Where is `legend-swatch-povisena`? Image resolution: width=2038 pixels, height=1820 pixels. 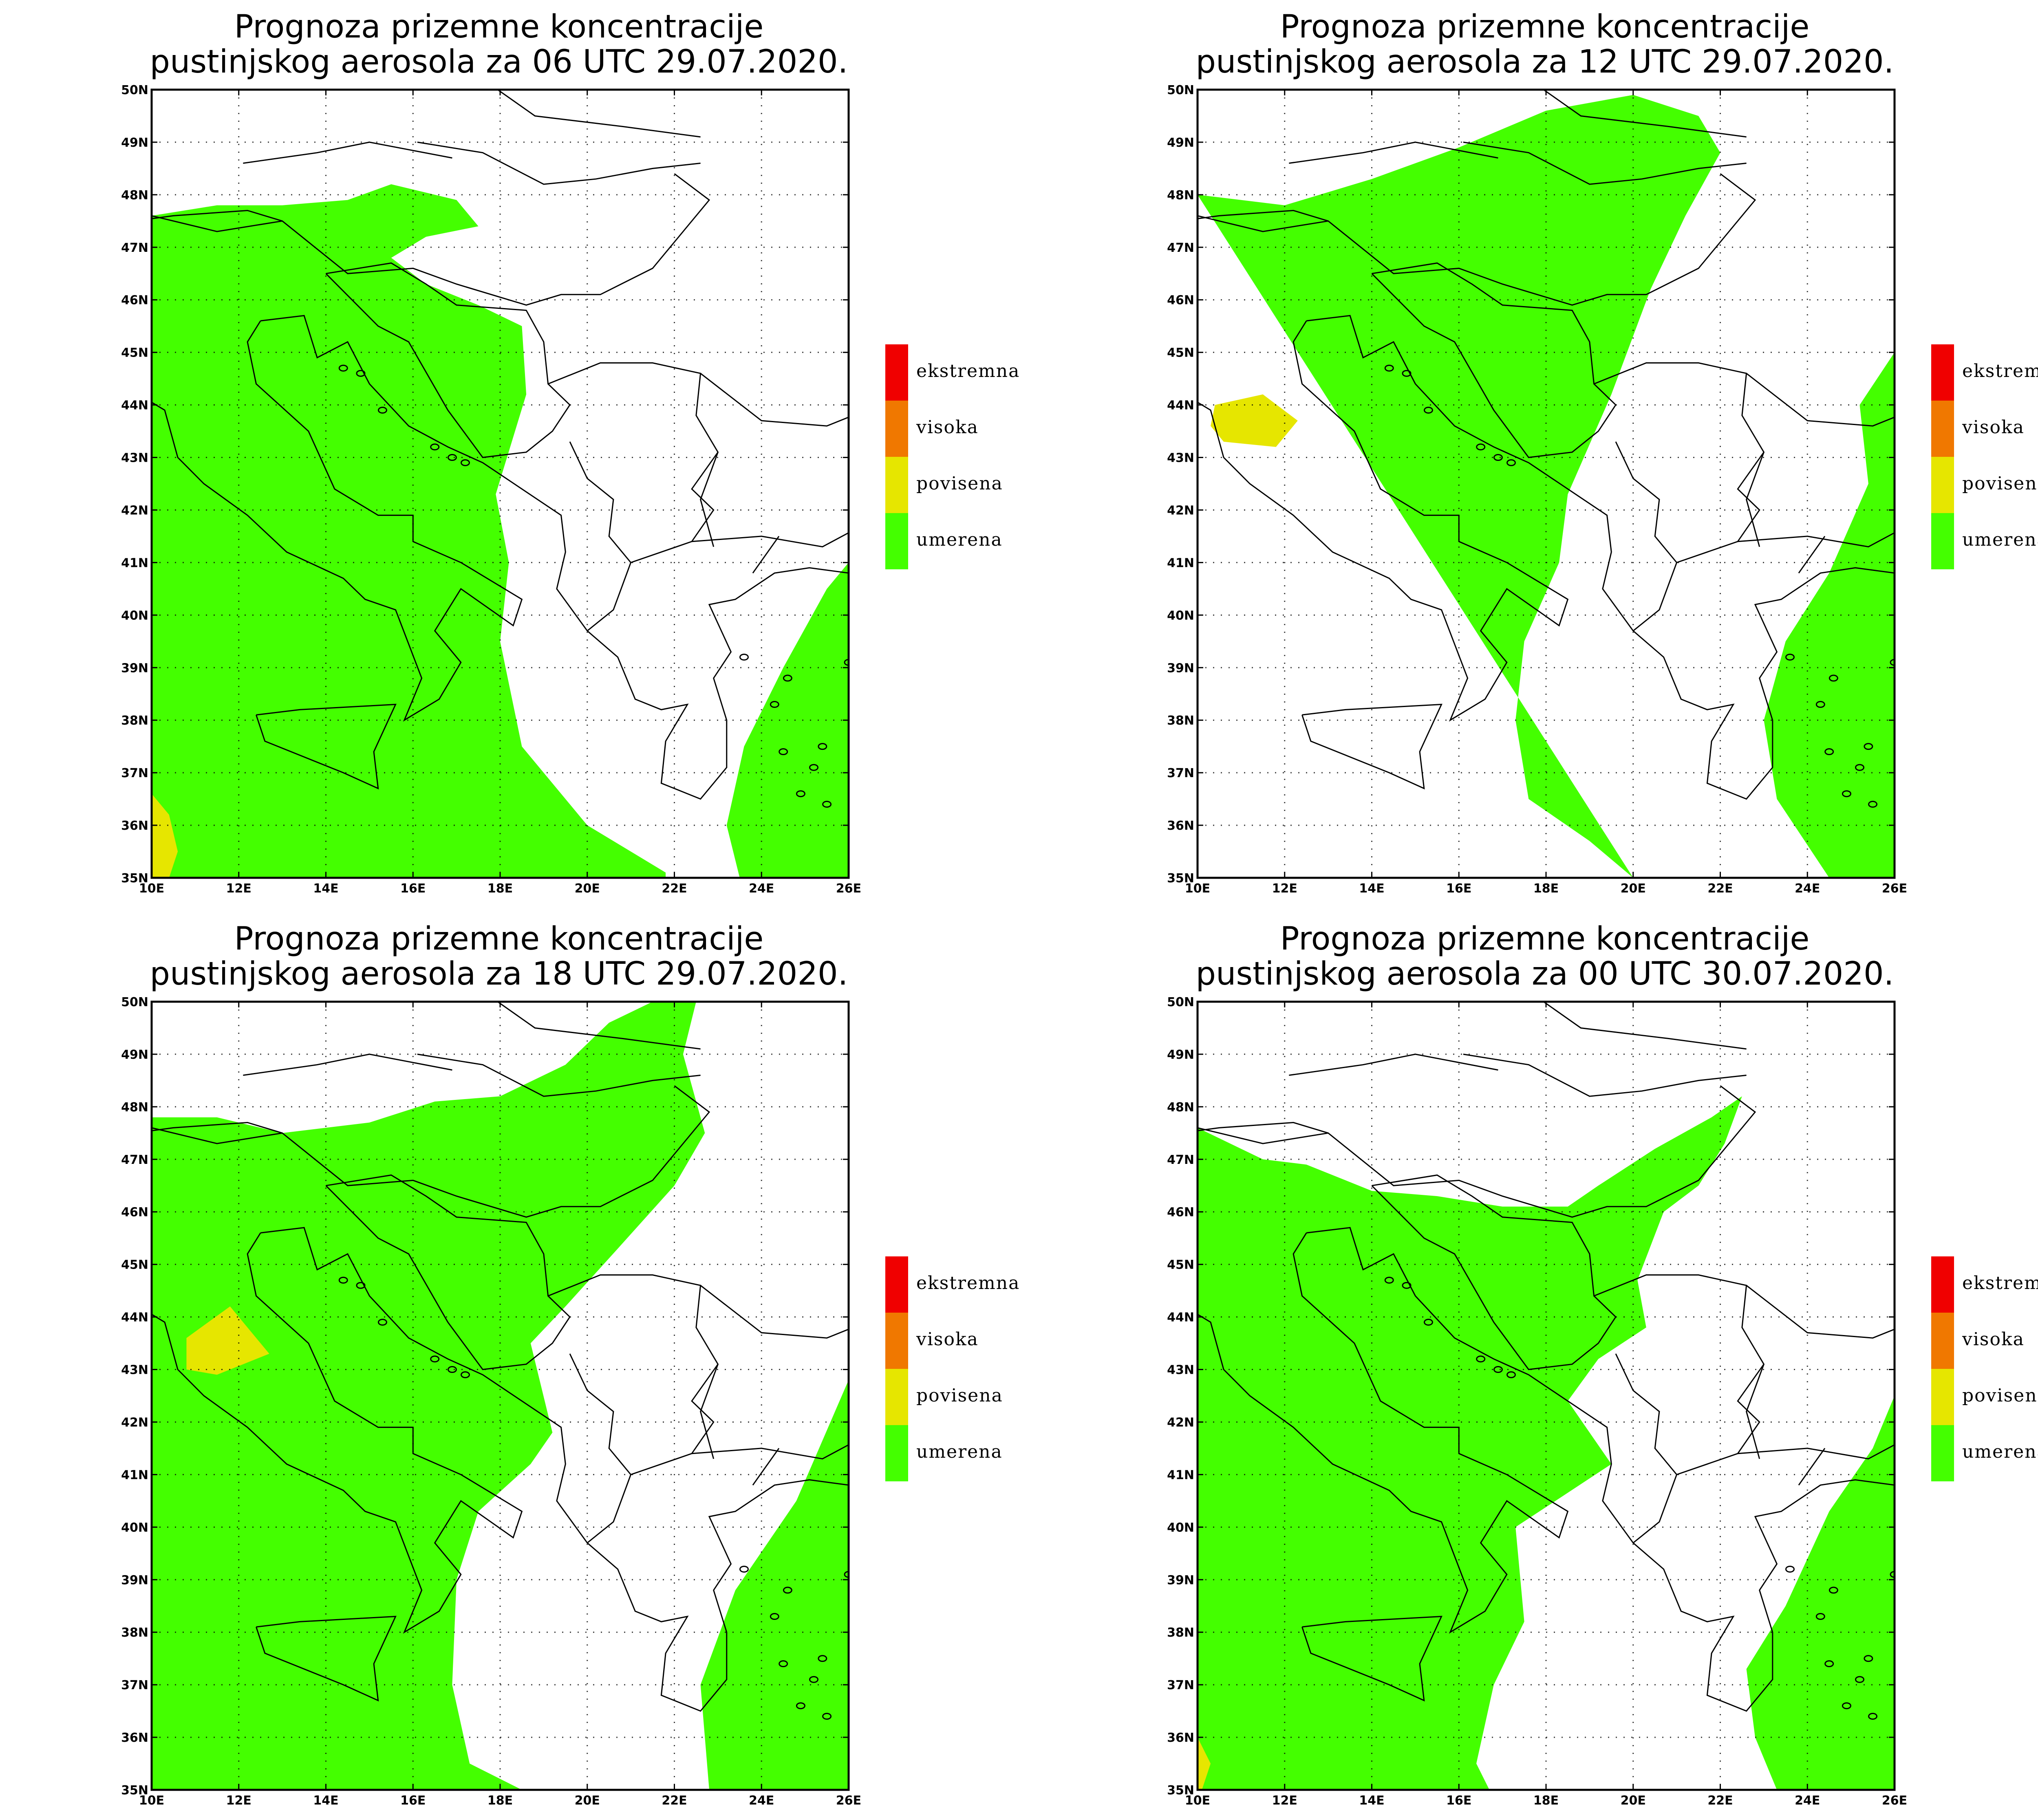 legend-swatch-povisena is located at coordinates (897, 485).